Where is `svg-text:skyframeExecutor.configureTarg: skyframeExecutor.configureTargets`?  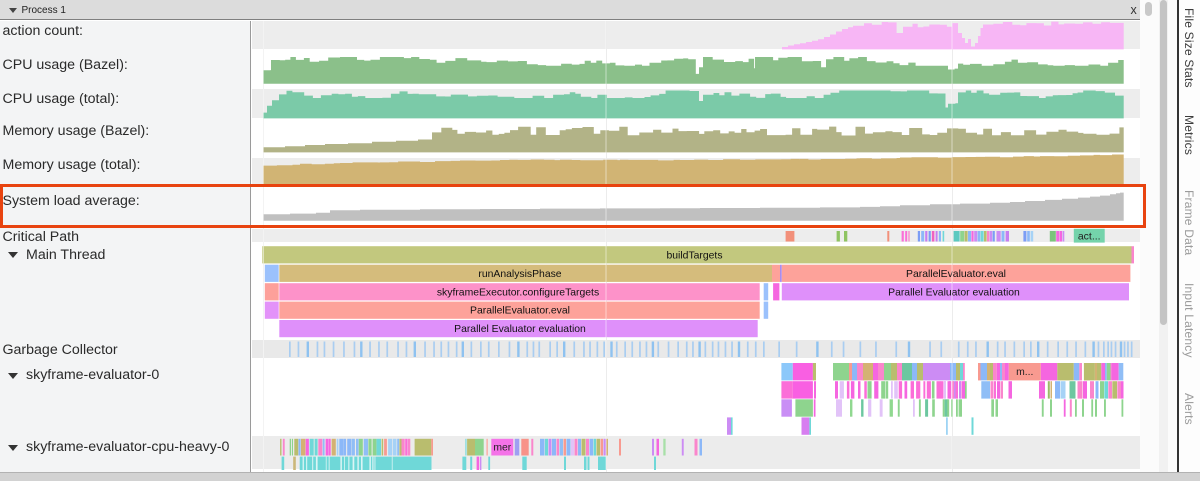 svg-text:skyframeExecutor.configureTarg: skyframeExecutor.configureTargets is located at coordinates (518, 292).